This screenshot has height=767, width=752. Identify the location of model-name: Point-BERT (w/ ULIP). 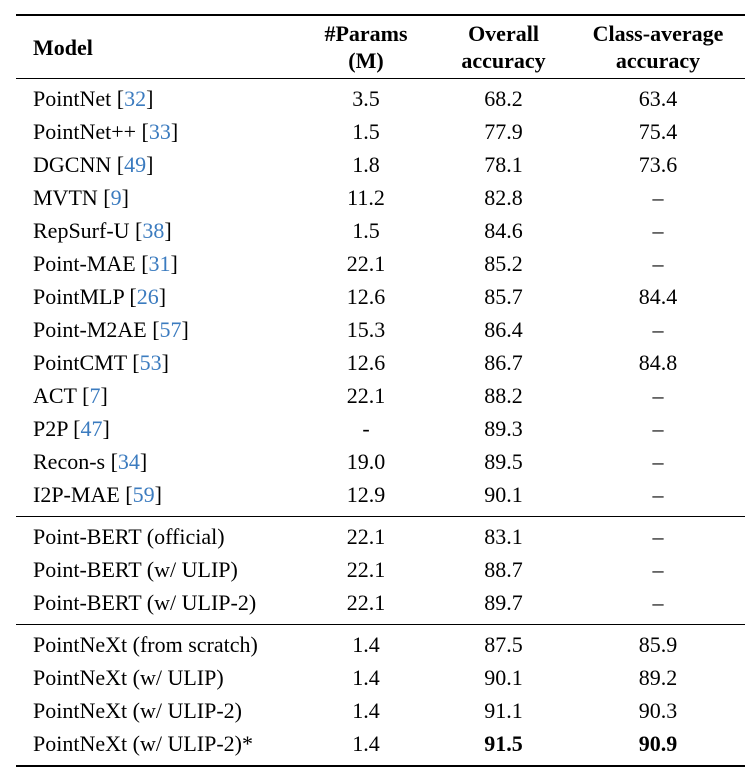
(156, 569).